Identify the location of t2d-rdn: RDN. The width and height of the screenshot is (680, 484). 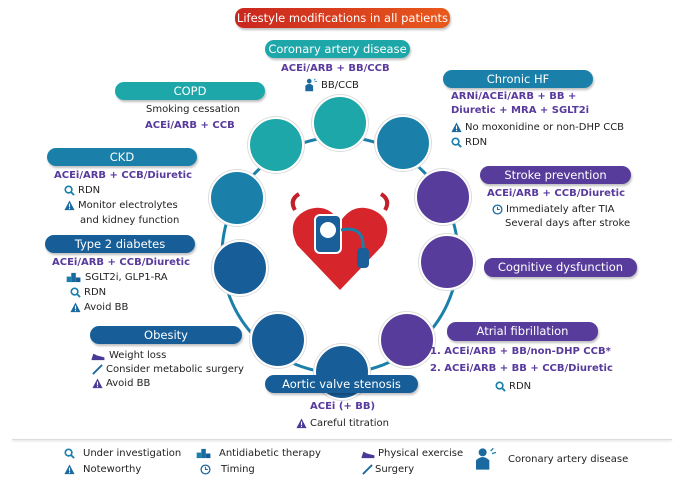
(88, 292).